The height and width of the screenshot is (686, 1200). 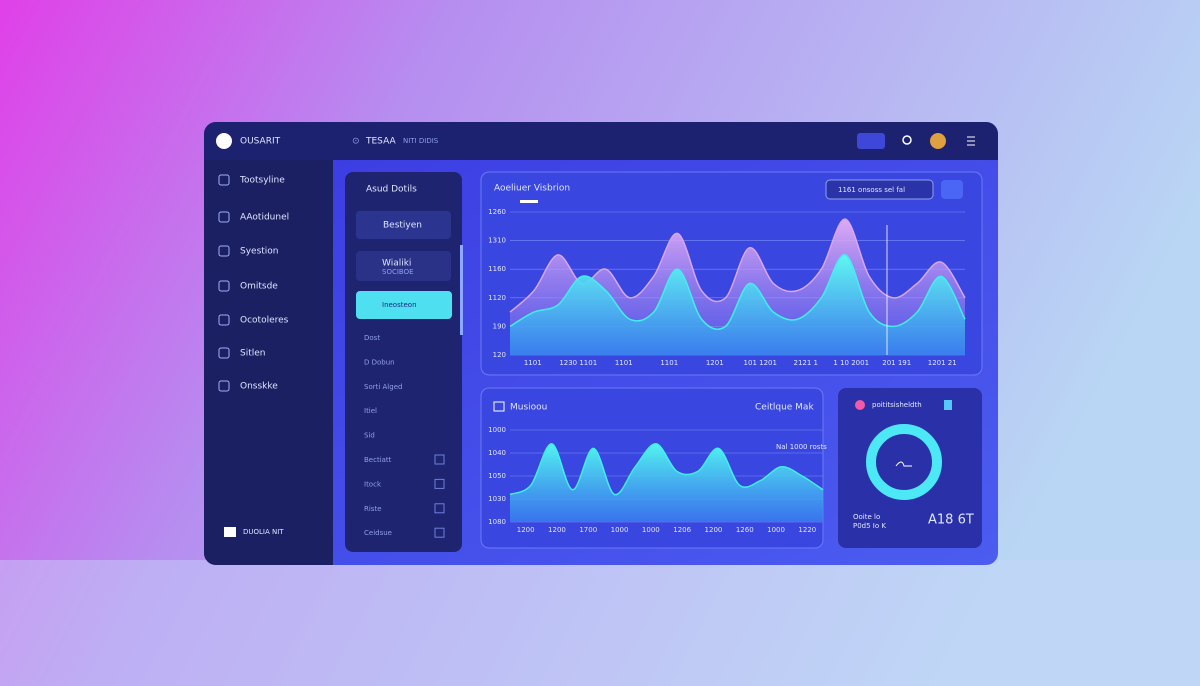 What do you see at coordinates (907, 140) in the screenshot?
I see `search-icon` at bounding box center [907, 140].